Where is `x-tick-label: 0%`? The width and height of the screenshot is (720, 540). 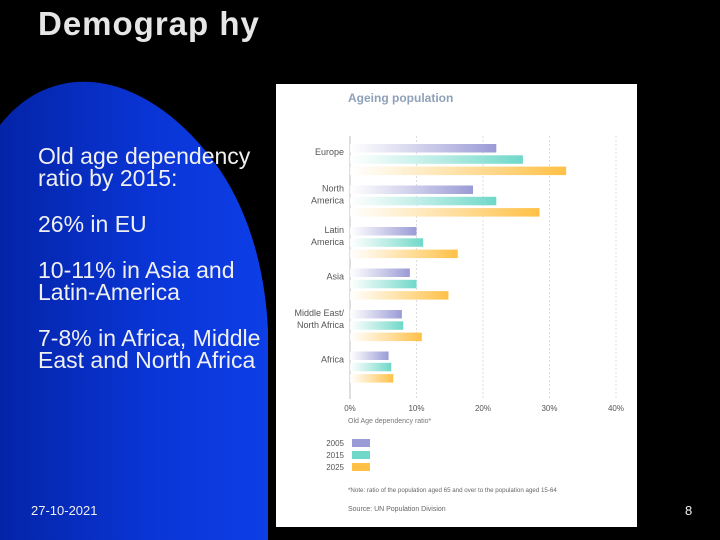 x-tick-label: 0% is located at coordinates (350, 408).